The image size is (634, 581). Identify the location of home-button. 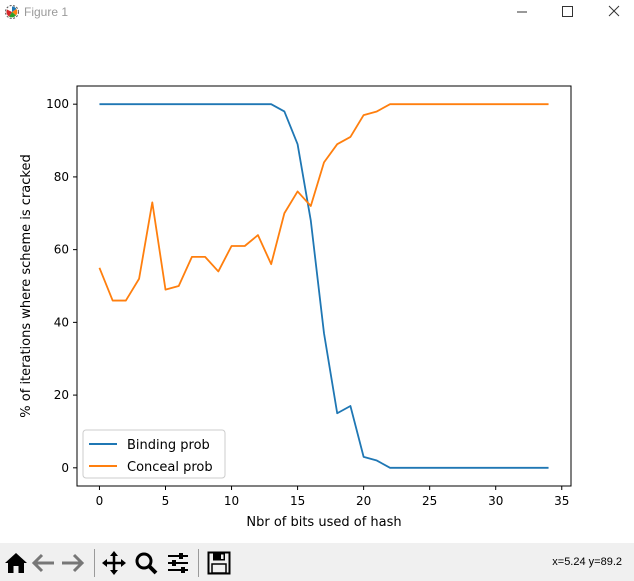
(16, 563).